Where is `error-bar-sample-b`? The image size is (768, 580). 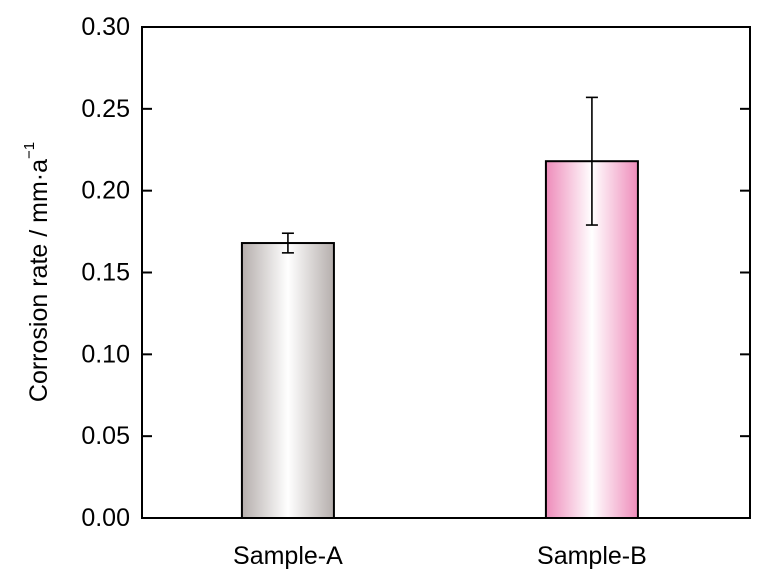 error-bar-sample-b is located at coordinates (591, 161).